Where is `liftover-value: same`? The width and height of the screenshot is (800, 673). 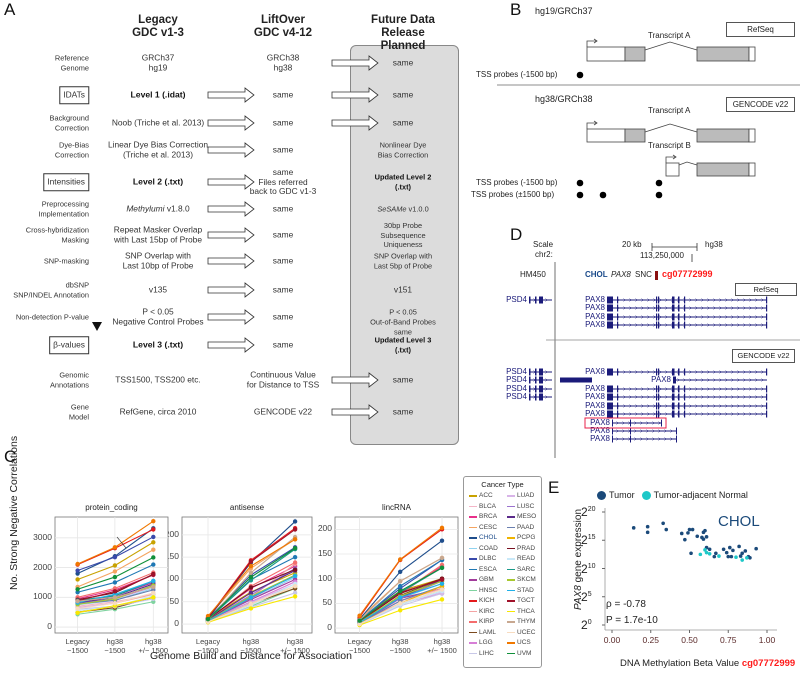
liftover-value: same is located at coordinates (283, 208).